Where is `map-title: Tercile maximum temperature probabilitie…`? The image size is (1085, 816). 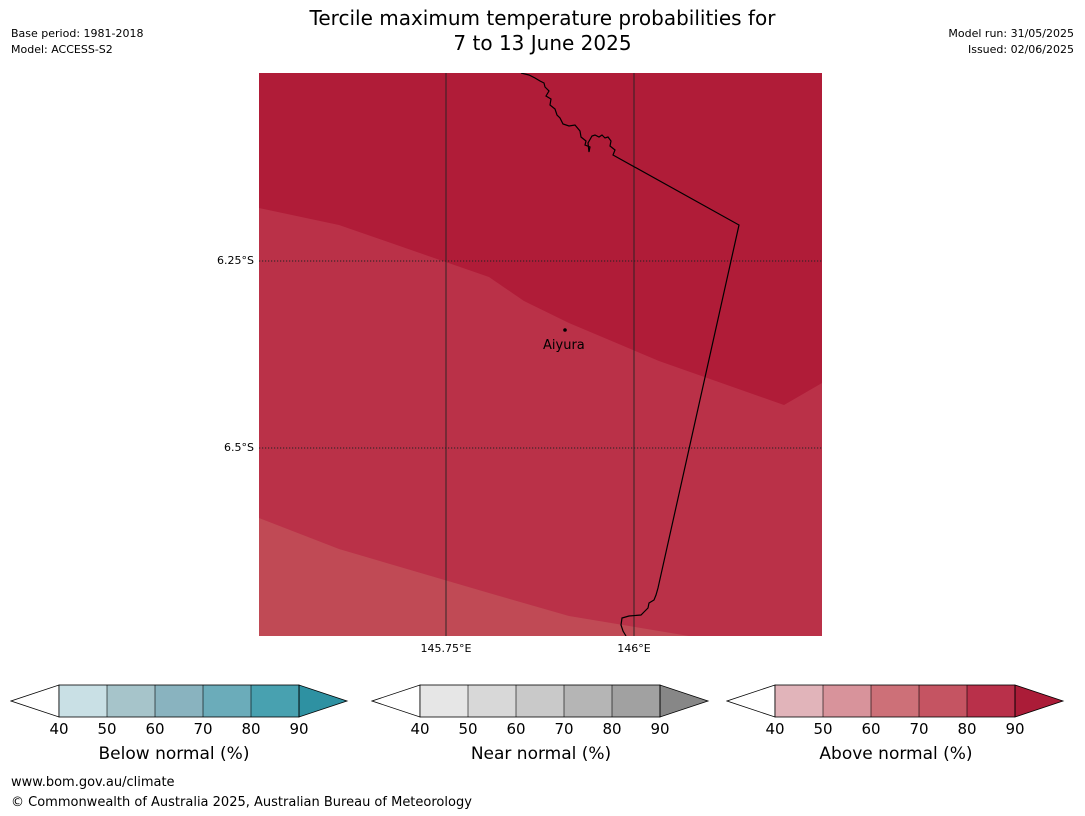 map-title: Tercile maximum temperature probabilitie… is located at coordinates (542, 31).